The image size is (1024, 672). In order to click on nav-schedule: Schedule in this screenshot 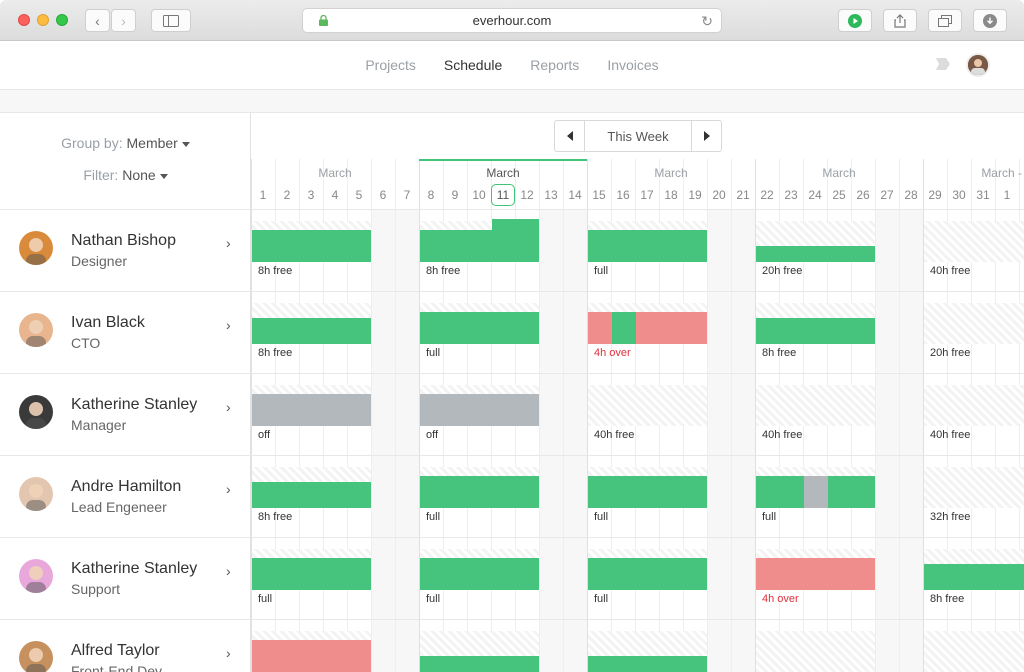, I will do `click(473, 65)`.